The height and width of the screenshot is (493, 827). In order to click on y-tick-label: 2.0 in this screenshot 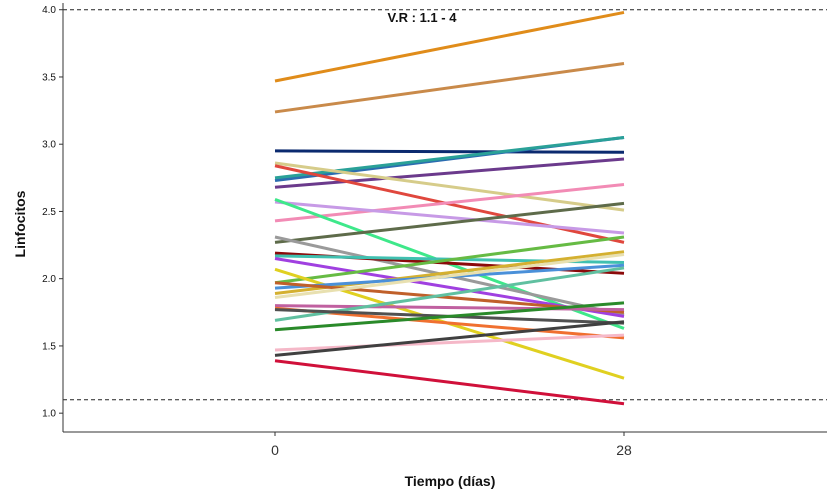, I will do `click(49, 279)`.